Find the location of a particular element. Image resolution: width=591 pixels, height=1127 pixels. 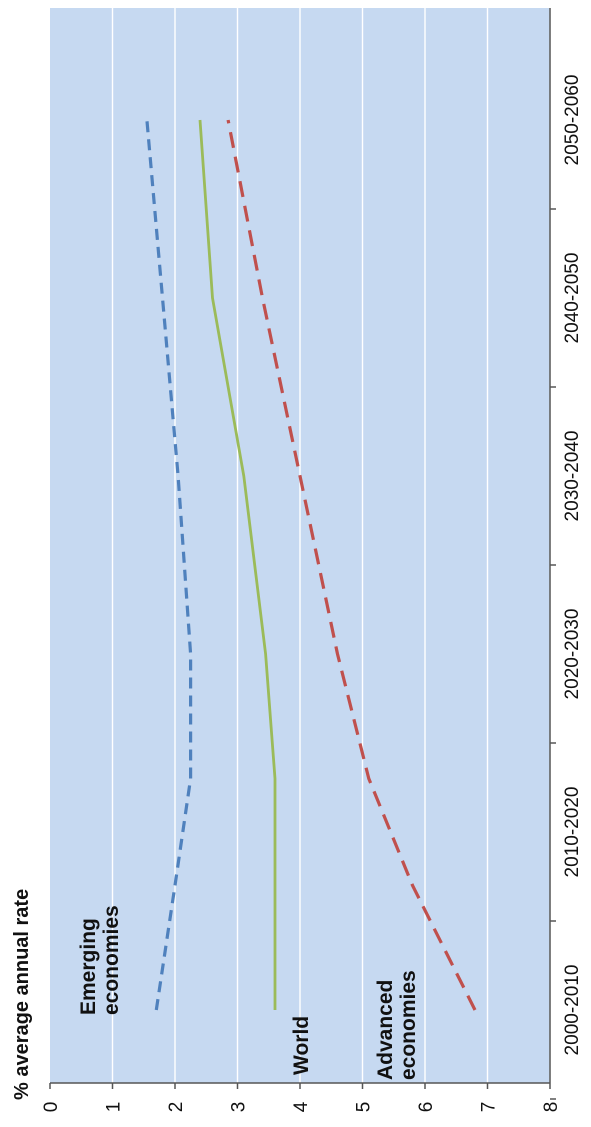

tick-label-1: 1 is located at coordinates (114, 1107).